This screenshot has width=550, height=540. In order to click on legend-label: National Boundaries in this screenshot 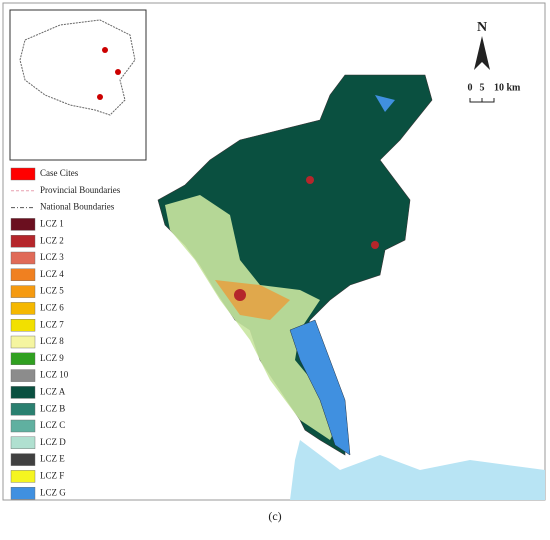, I will do `click(77, 207)`.